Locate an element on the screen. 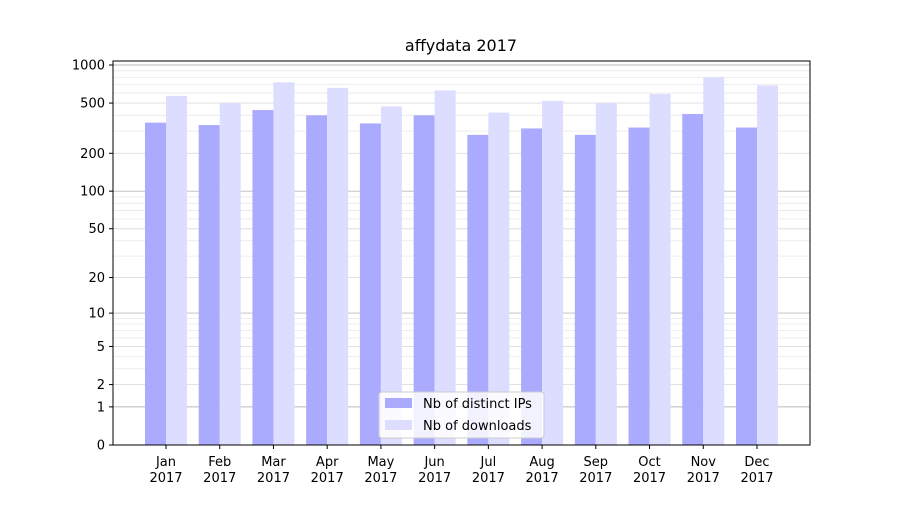 This screenshot has width=900, height=505. y-tick-label: 5 is located at coordinates (101, 347).